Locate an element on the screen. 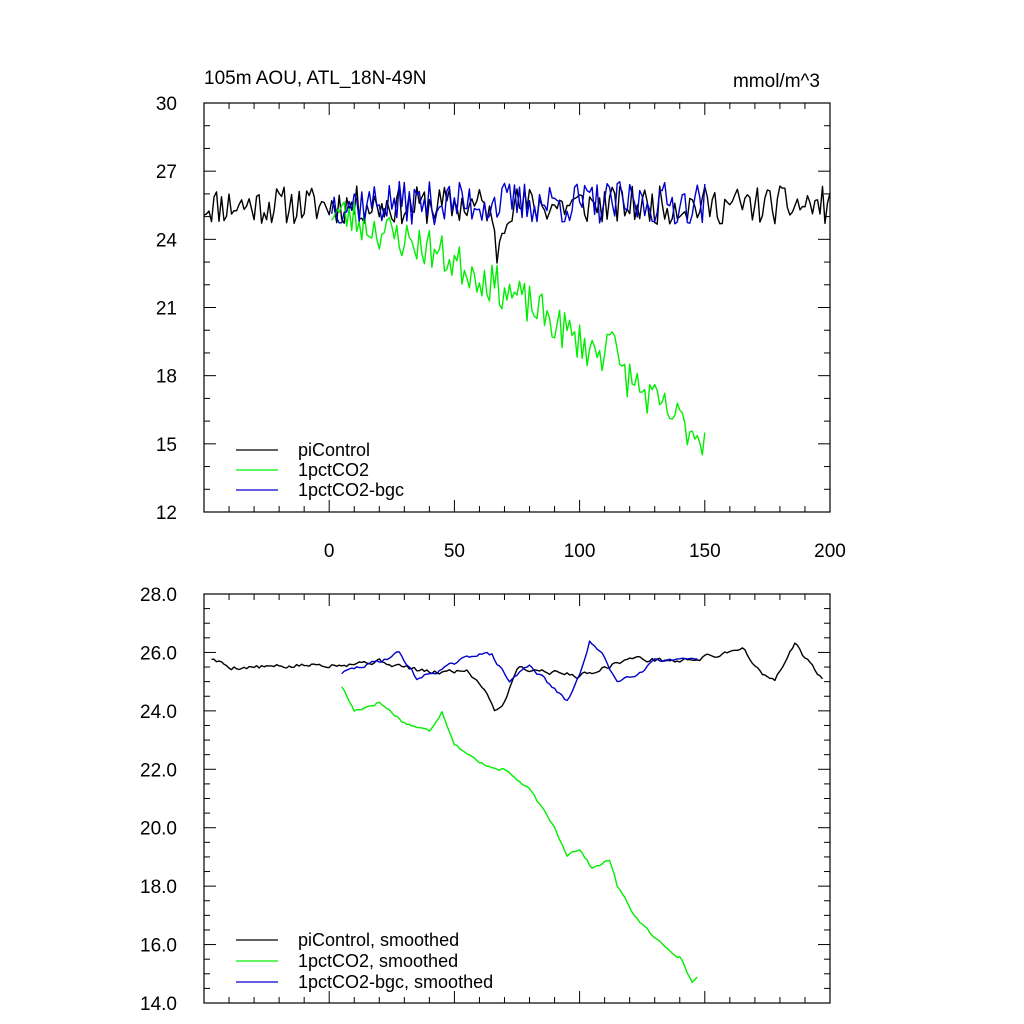 The width and height of the screenshot is (1024, 1024). legend-label-picontrol-smoothed: piControl, smoothed is located at coordinates (378, 940).